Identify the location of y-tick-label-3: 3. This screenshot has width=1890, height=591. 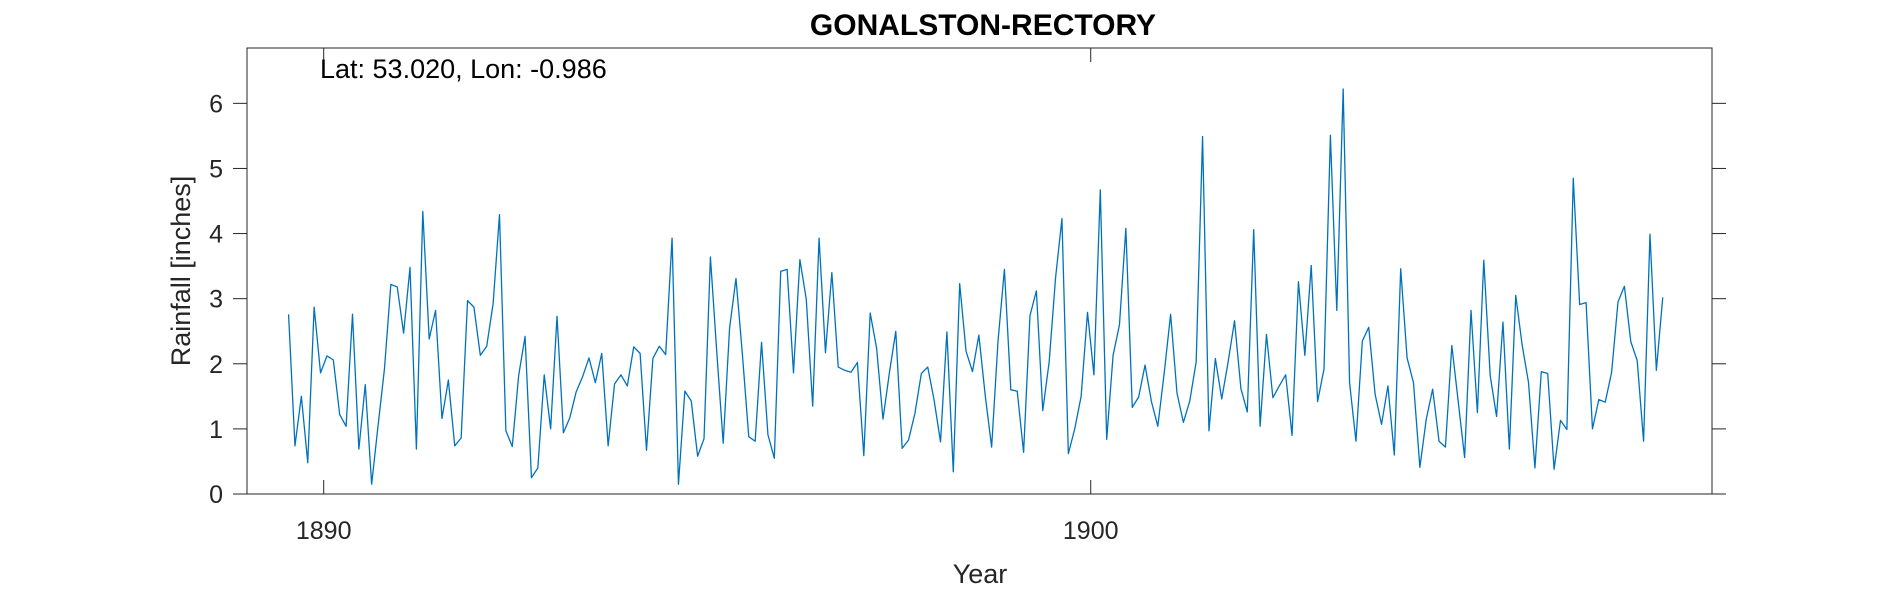
(216, 300).